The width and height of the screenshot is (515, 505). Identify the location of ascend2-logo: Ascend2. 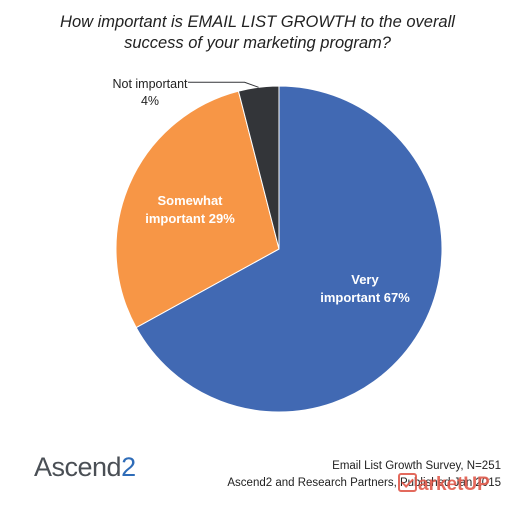
(85, 467).